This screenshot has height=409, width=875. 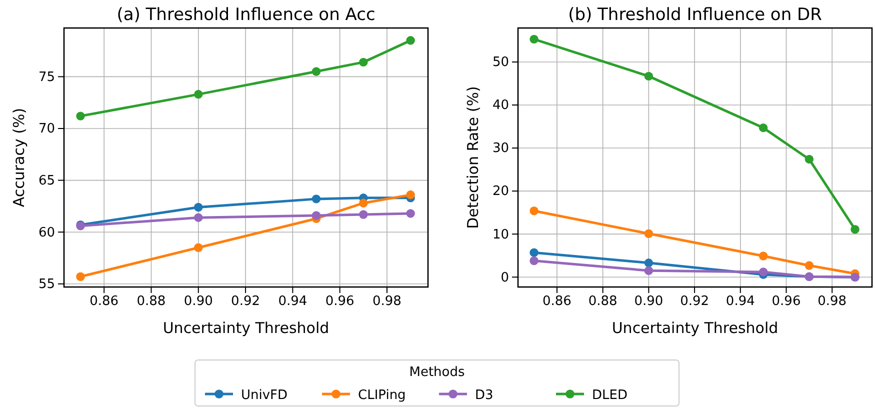 What do you see at coordinates (246, 15) in the screenshot?
I see `chart-title: (a) Threshold Influence on Acc` at bounding box center [246, 15].